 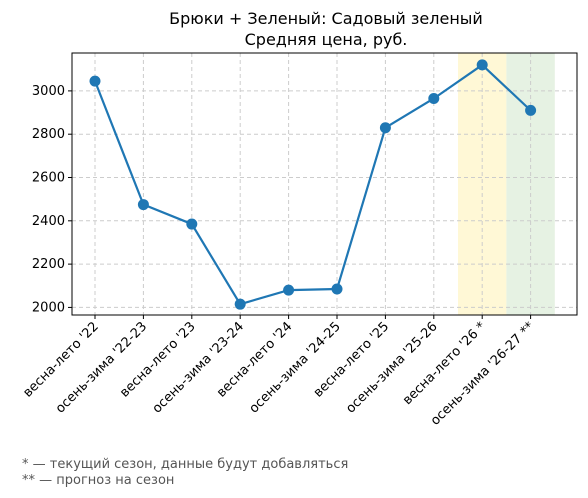 I want to click on footnote-forecast: ** — прогноз на сезон, so click(x=98, y=480).